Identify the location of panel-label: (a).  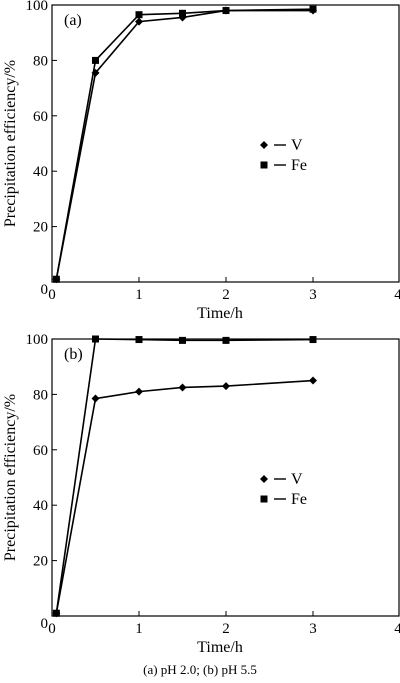
(73, 20).